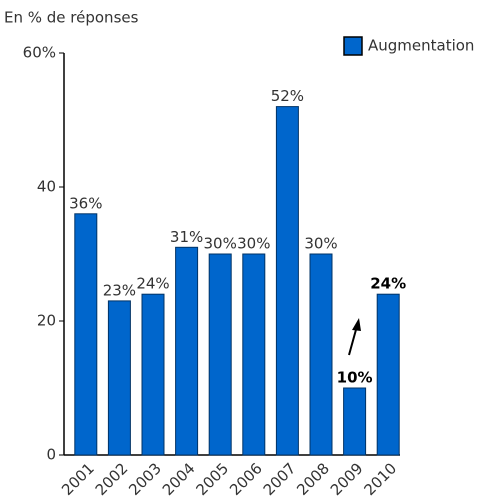 The width and height of the screenshot is (504, 500). I want to click on y-tick-label: 20, so click(46, 321).